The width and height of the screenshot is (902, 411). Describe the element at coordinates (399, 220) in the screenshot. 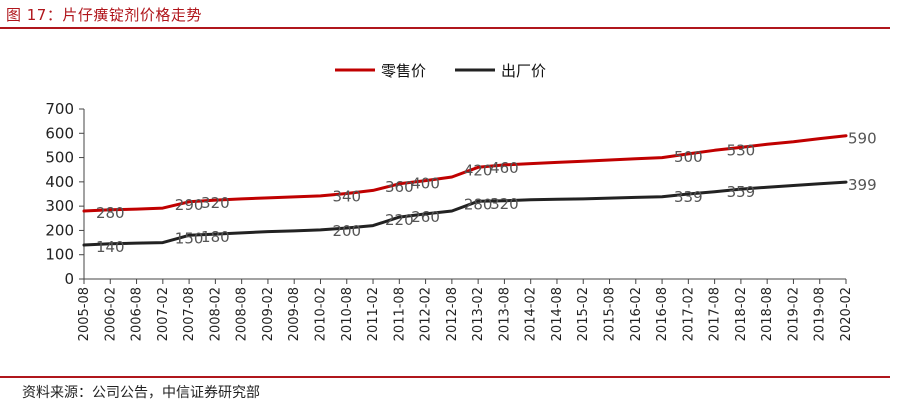

I see `data-label: 220` at that location.